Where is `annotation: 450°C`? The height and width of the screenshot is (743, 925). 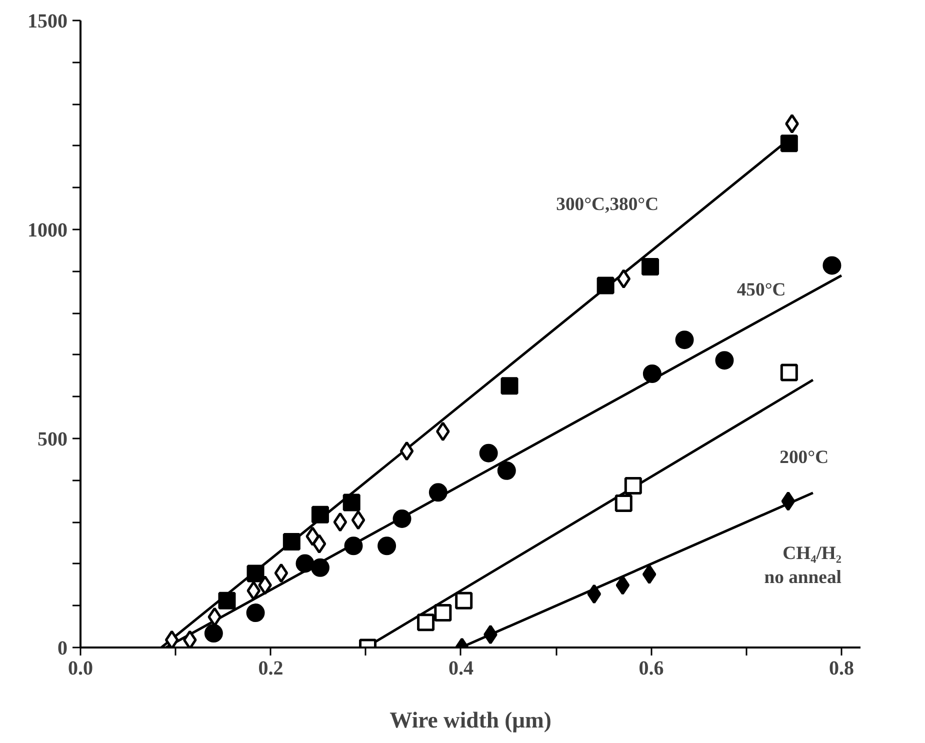
annotation: 450°C is located at coordinates (761, 290).